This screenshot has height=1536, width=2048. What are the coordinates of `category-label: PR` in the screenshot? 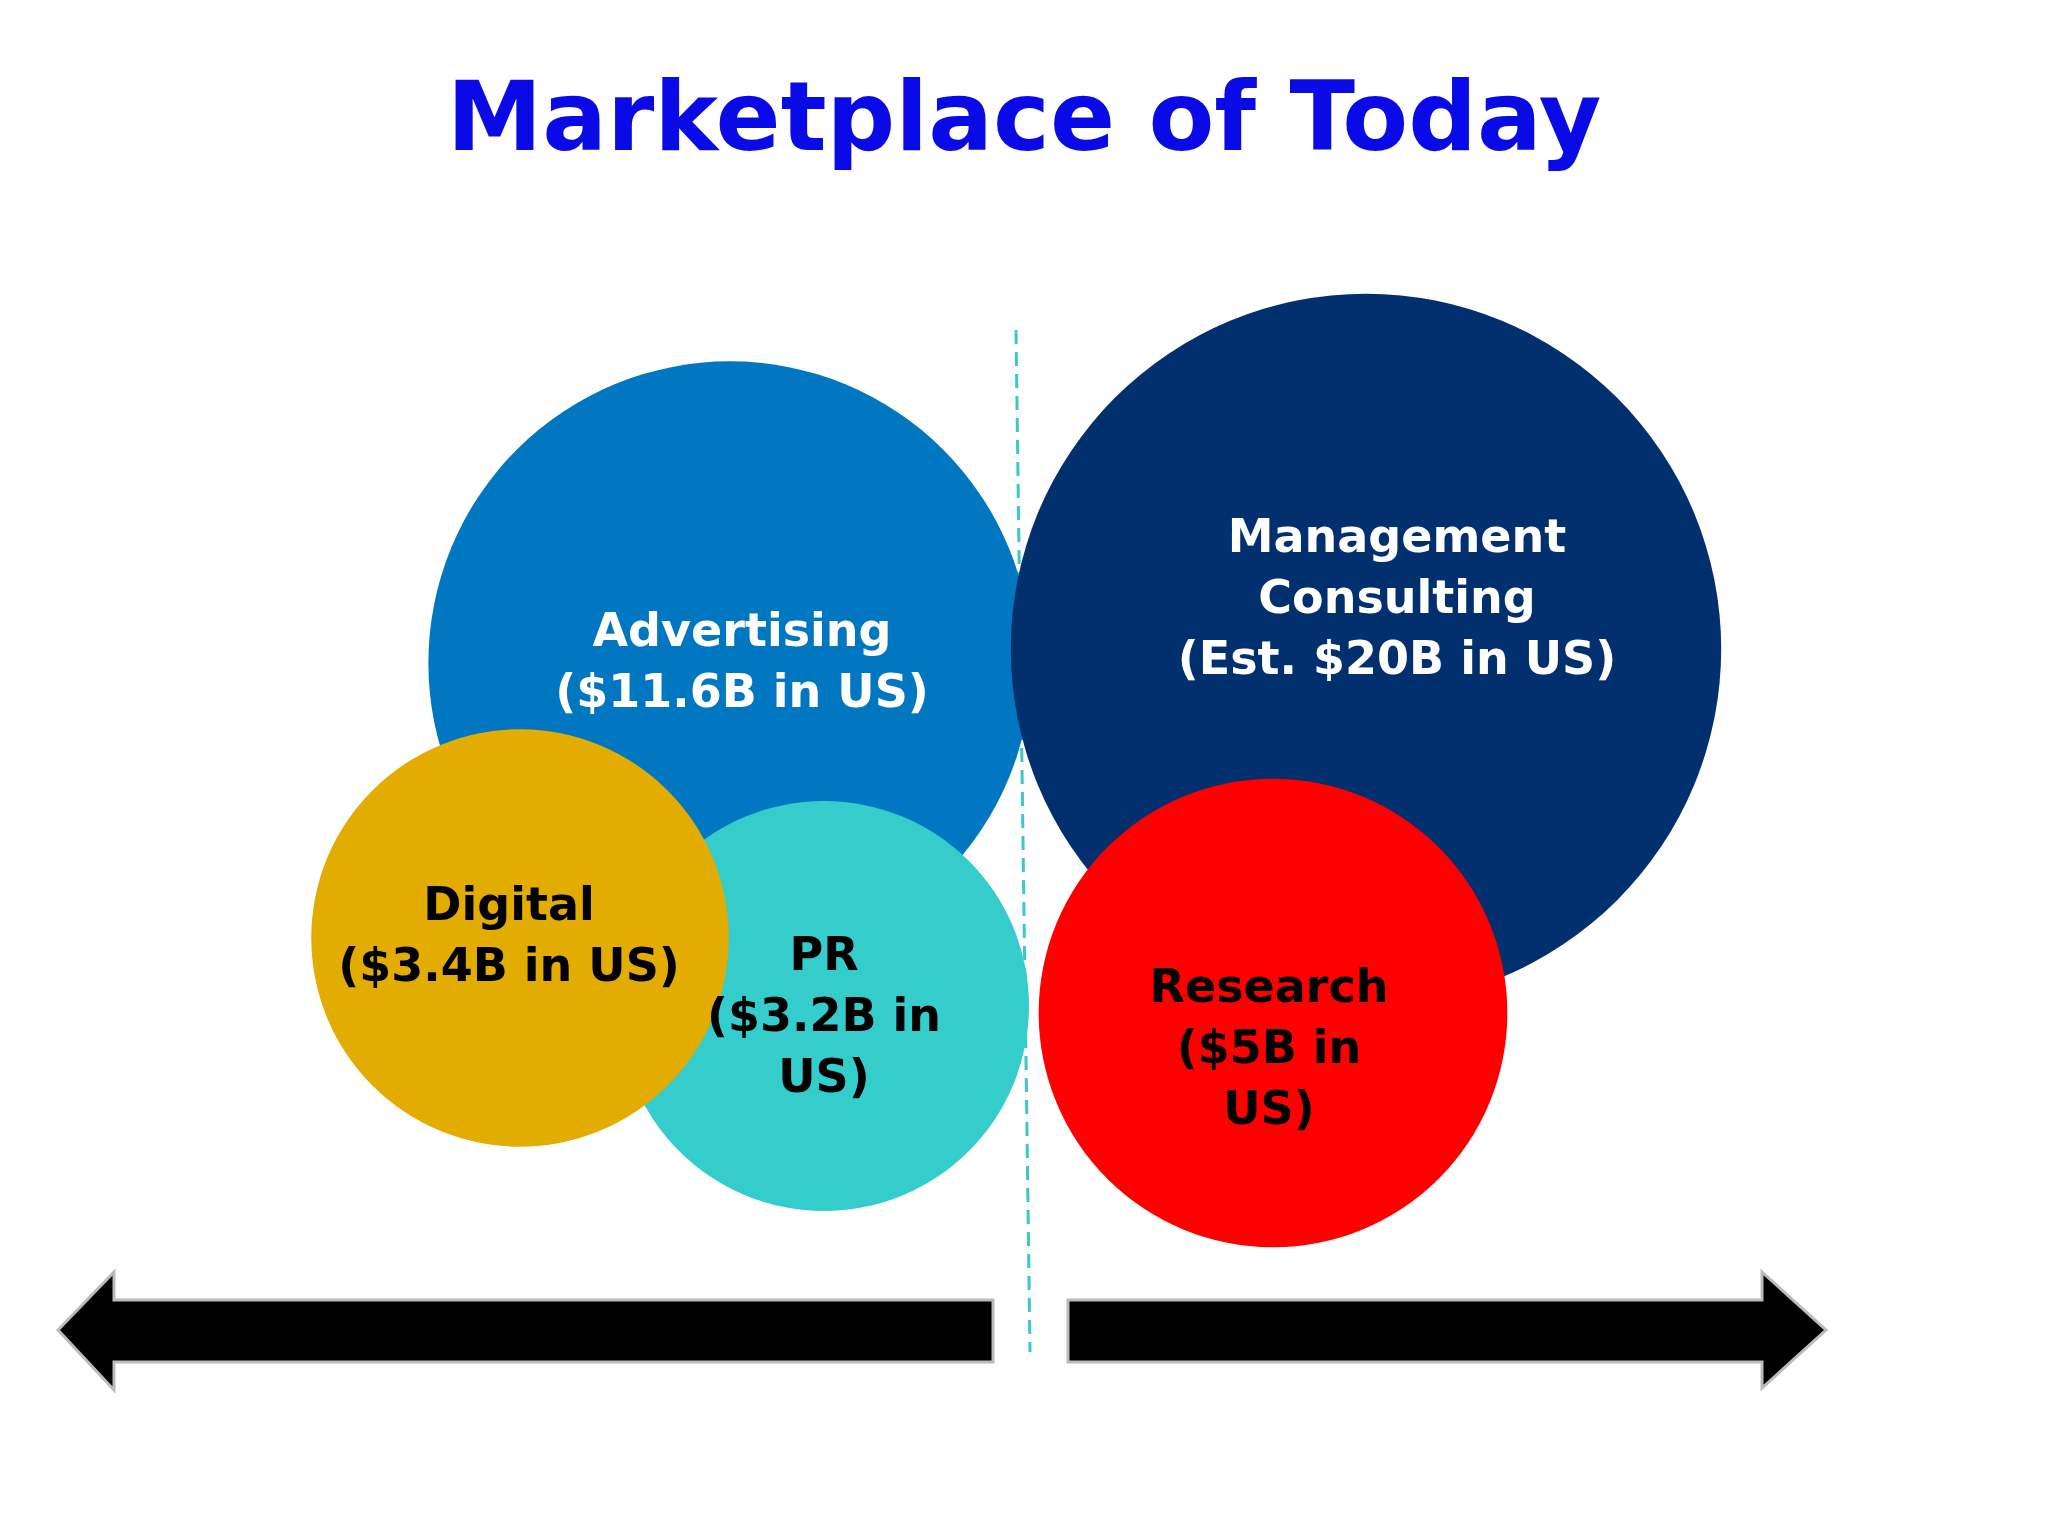 It's located at (824, 954).